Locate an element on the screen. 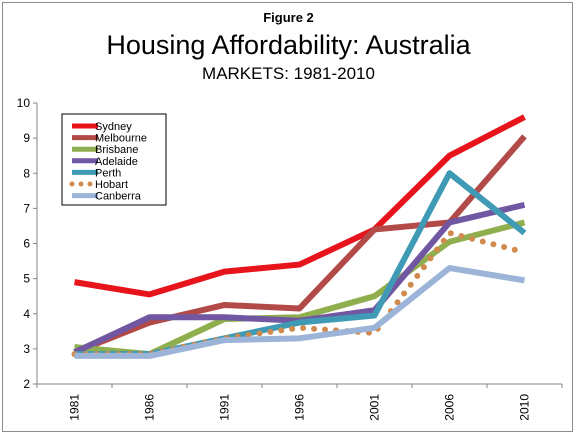 The image size is (577, 436). x-tick-label: 2010 is located at coordinates (525, 407).